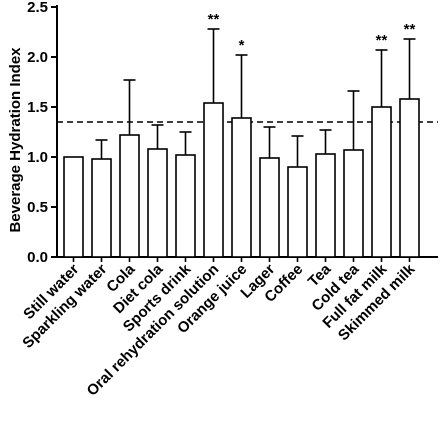 This screenshot has height=423, width=440. I want to click on y-tick-label: 1.5, so click(37, 107).